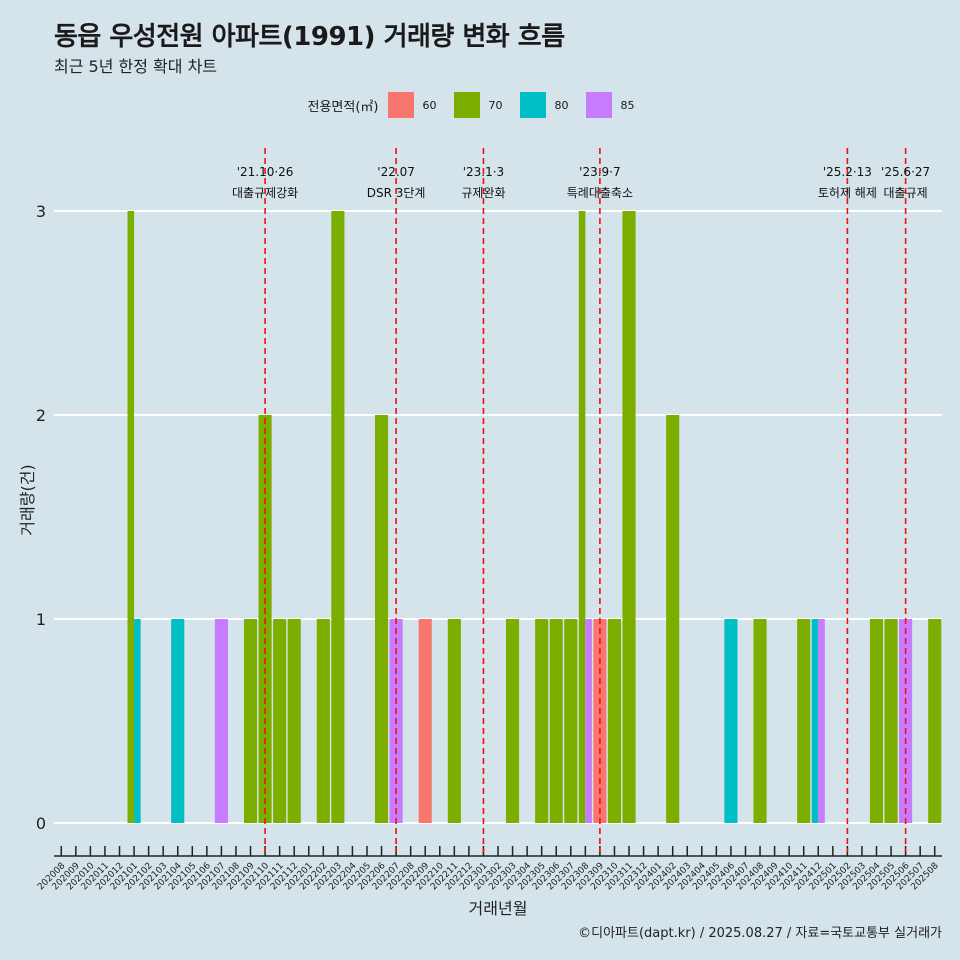  What do you see at coordinates (600, 193) in the screenshot?
I see `event-desc-label: 특례대출축소` at bounding box center [600, 193].